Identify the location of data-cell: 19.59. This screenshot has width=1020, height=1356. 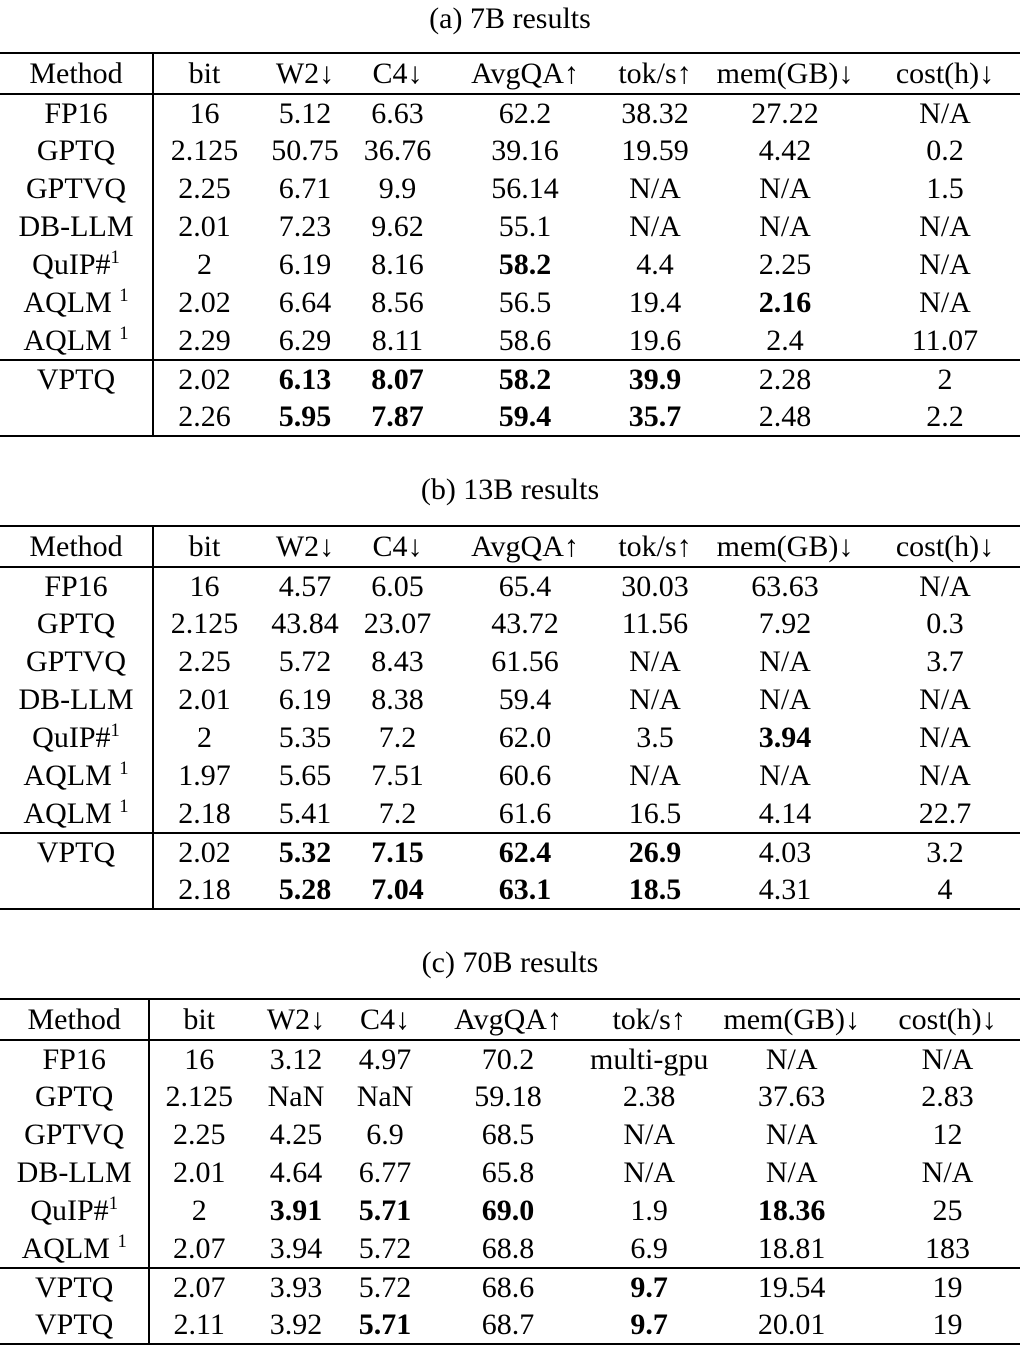
(655, 150).